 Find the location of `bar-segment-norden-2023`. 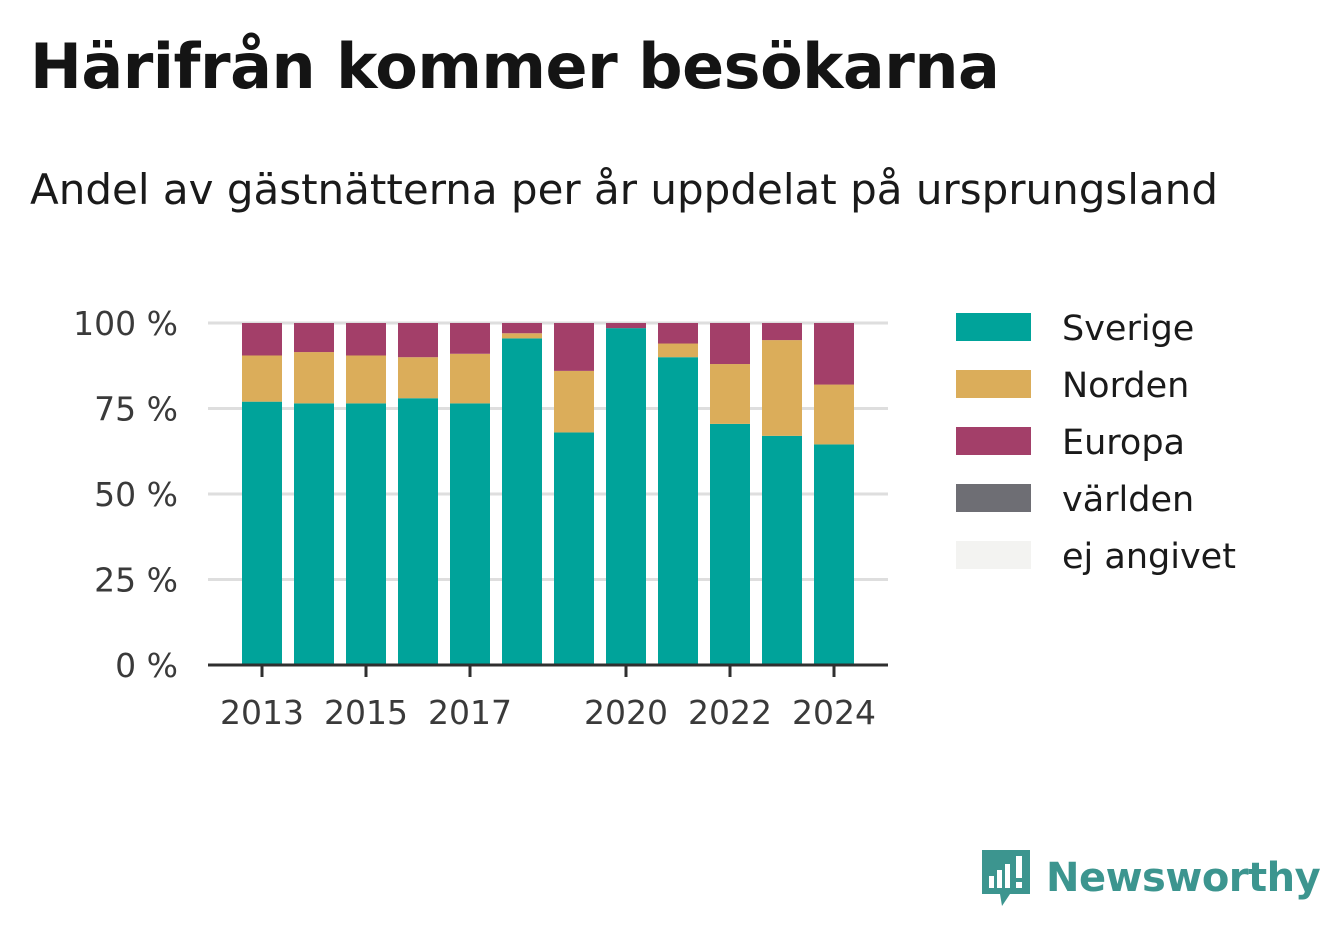

bar-segment-norden-2023 is located at coordinates (782, 388).